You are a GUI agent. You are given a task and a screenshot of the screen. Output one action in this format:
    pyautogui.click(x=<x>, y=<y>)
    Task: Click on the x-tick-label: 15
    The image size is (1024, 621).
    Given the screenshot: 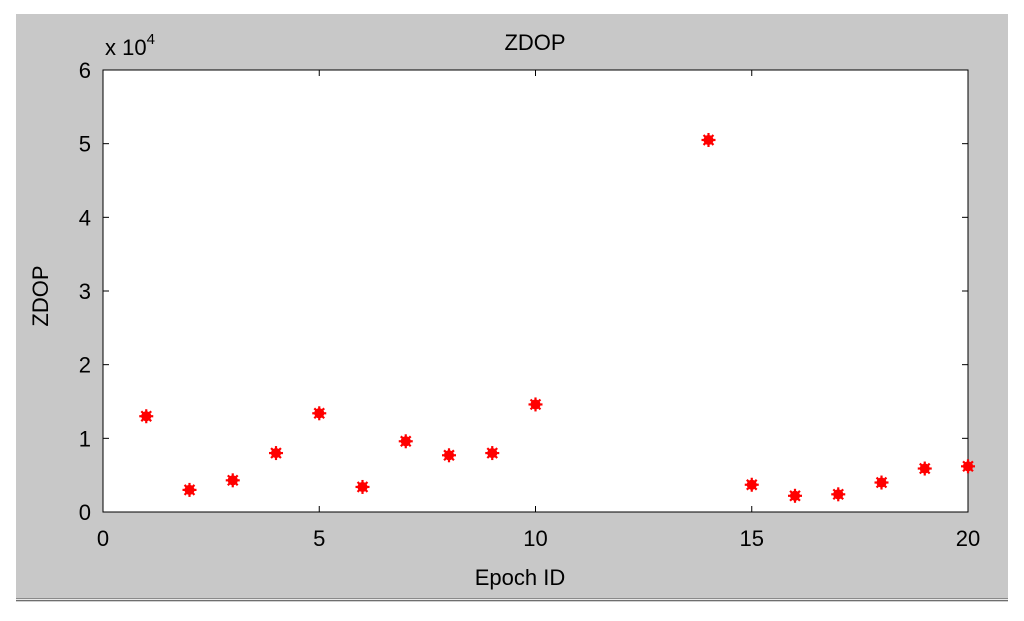 What is the action you would take?
    pyautogui.click(x=752, y=538)
    